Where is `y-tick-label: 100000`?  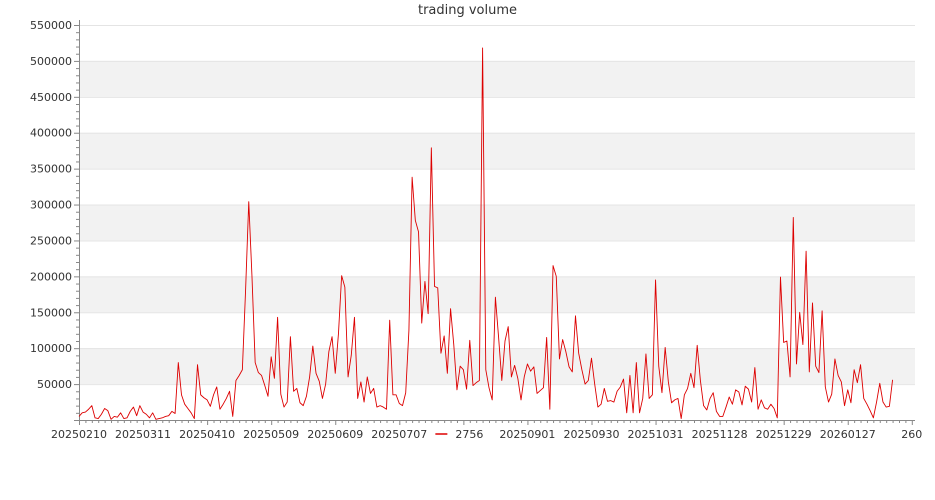 y-tick-label: 100000 is located at coordinates (51, 348).